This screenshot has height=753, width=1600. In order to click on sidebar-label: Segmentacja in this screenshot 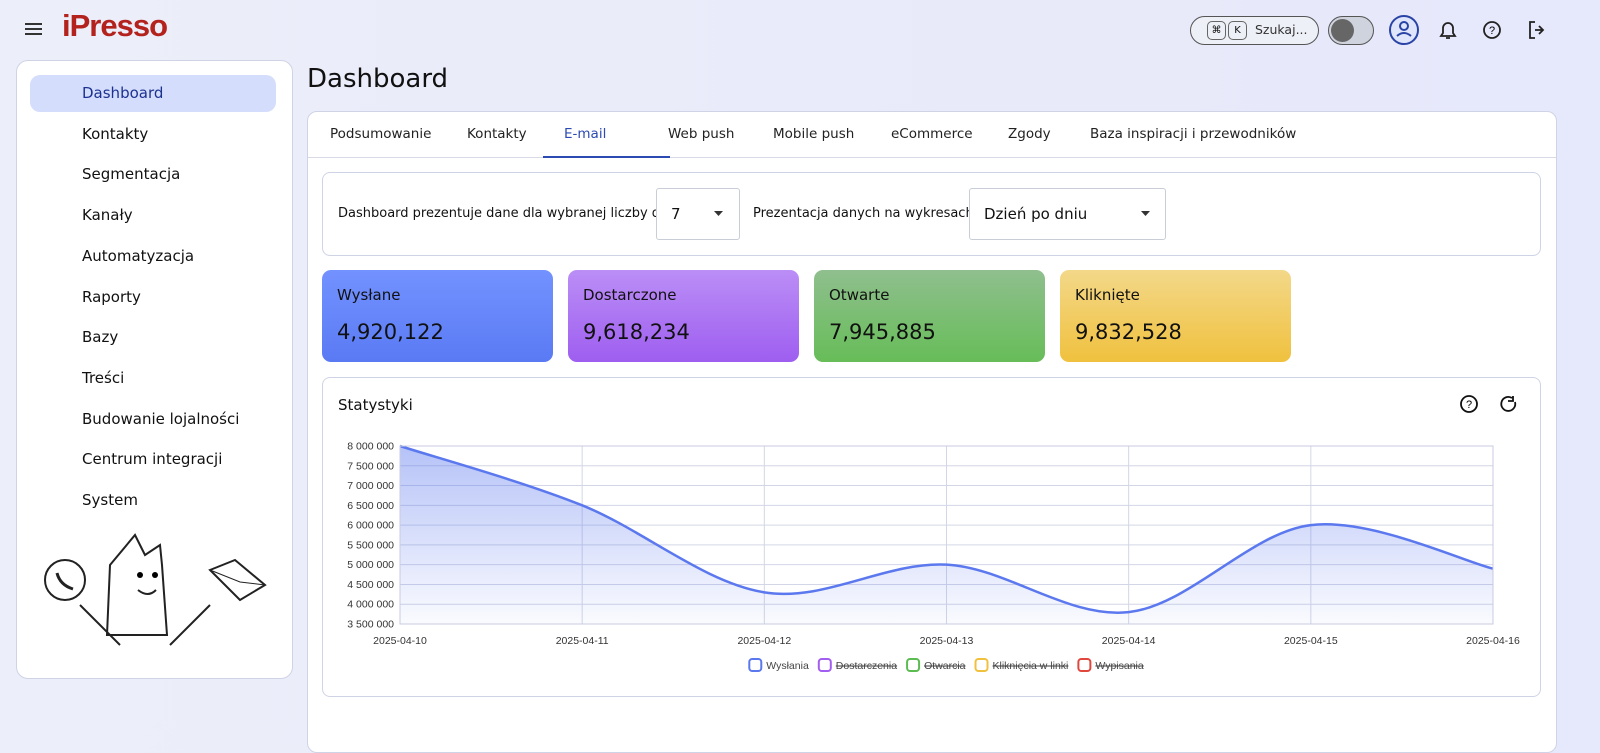, I will do `click(131, 174)`.